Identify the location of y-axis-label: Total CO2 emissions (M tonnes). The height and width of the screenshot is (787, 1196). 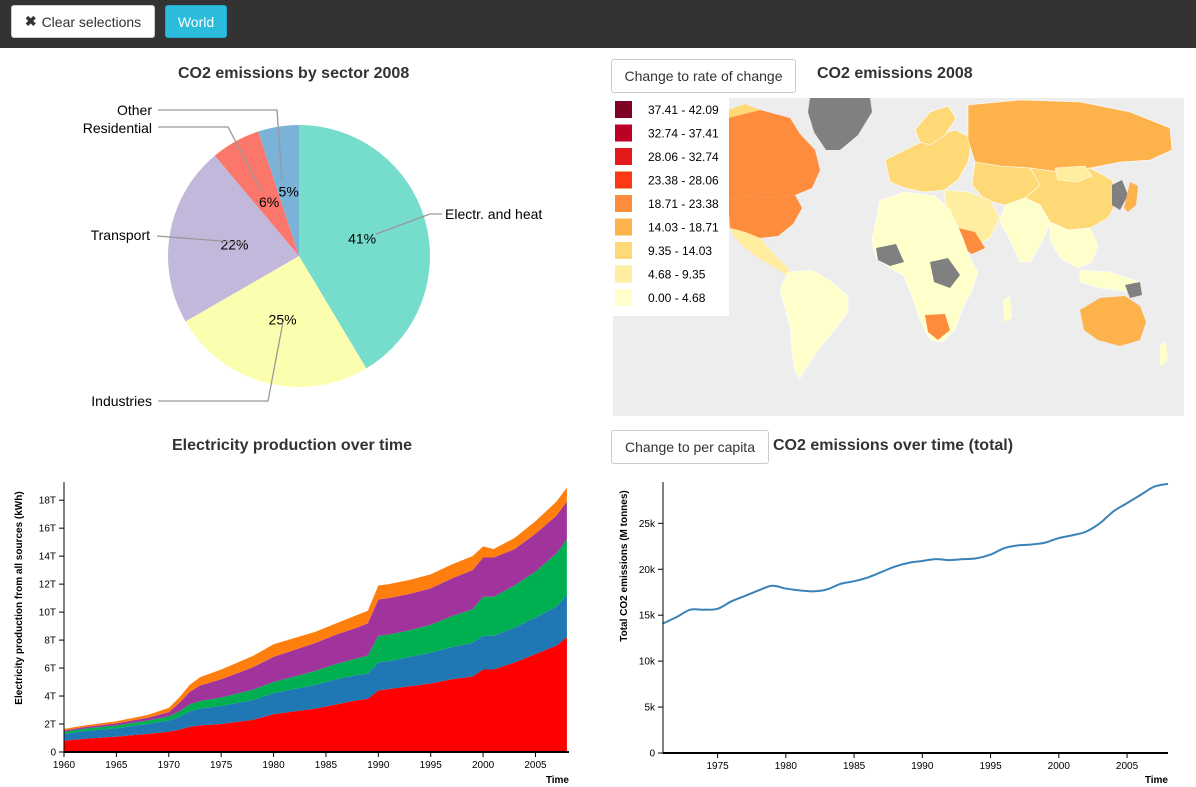
(624, 566).